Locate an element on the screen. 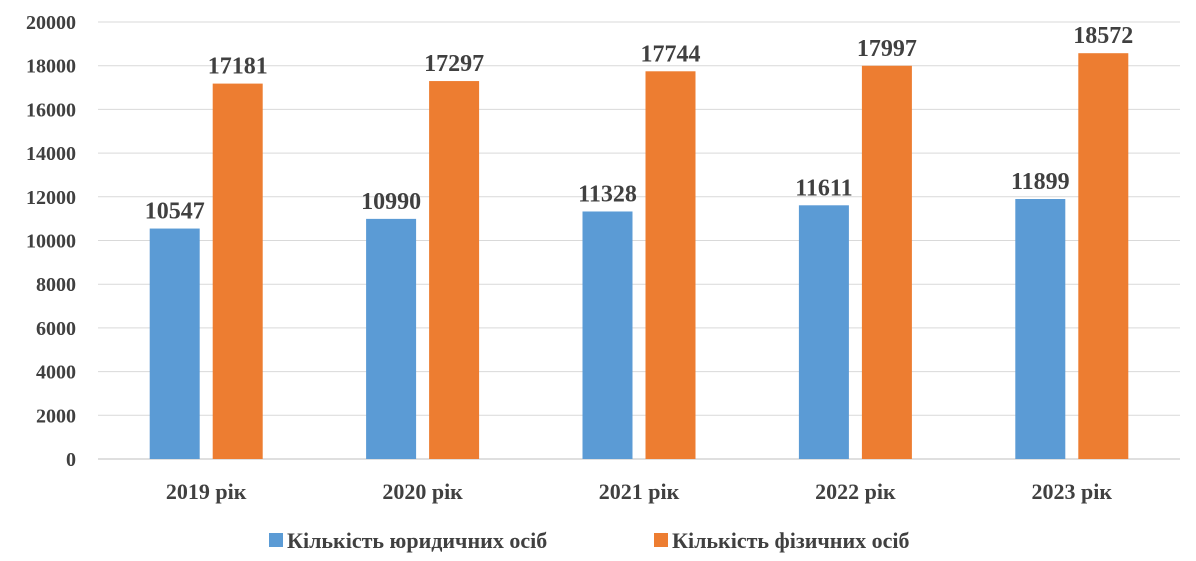 This screenshot has height=561, width=1196. y-tick-label: 6000 is located at coordinates (56, 329).